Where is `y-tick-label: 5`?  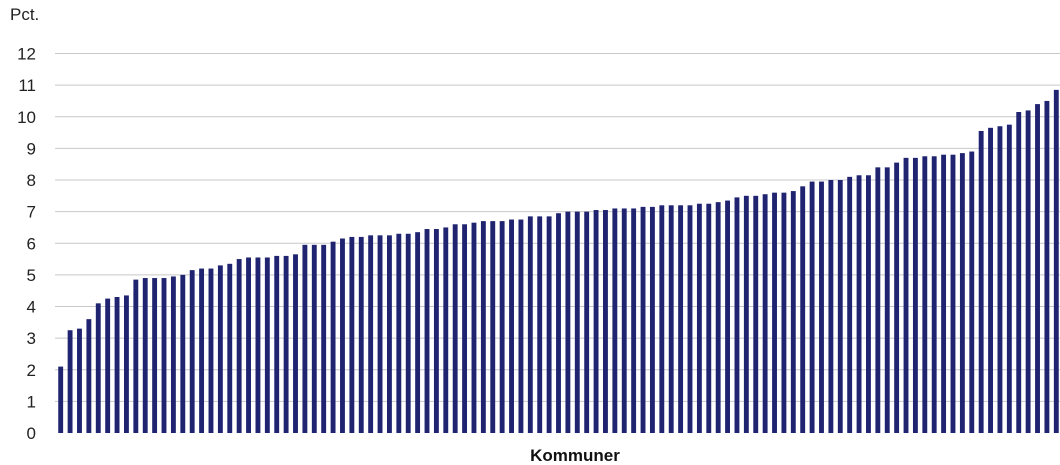 y-tick-label: 5 is located at coordinates (31, 275).